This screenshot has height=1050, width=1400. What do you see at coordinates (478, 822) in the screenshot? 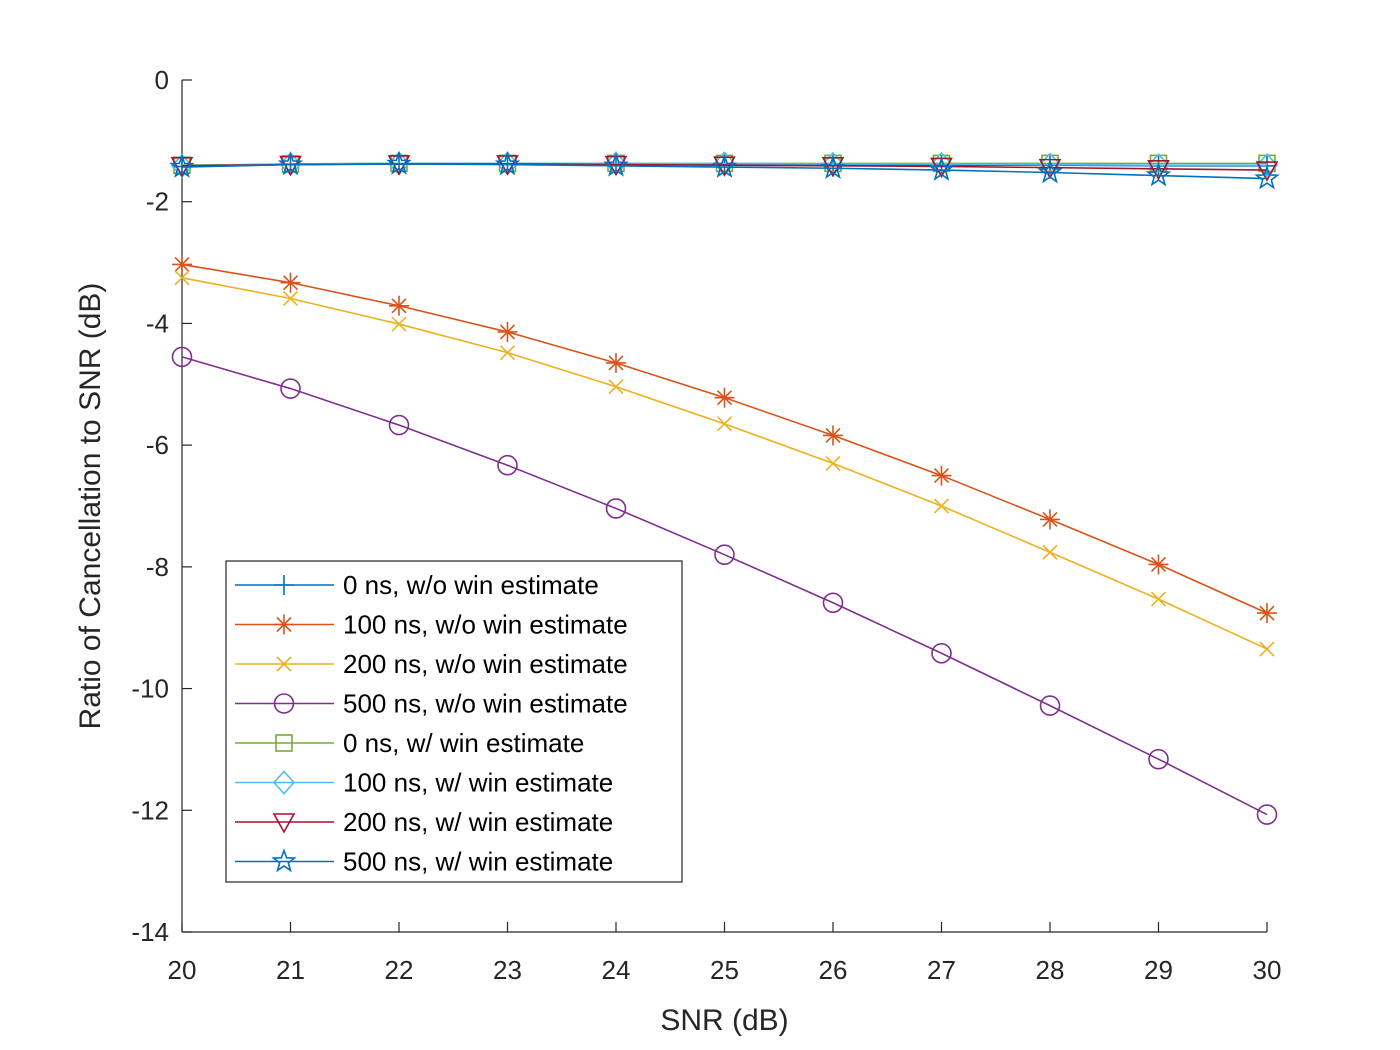
I see `legend-label: 200 ns, w/ win estimate` at bounding box center [478, 822].